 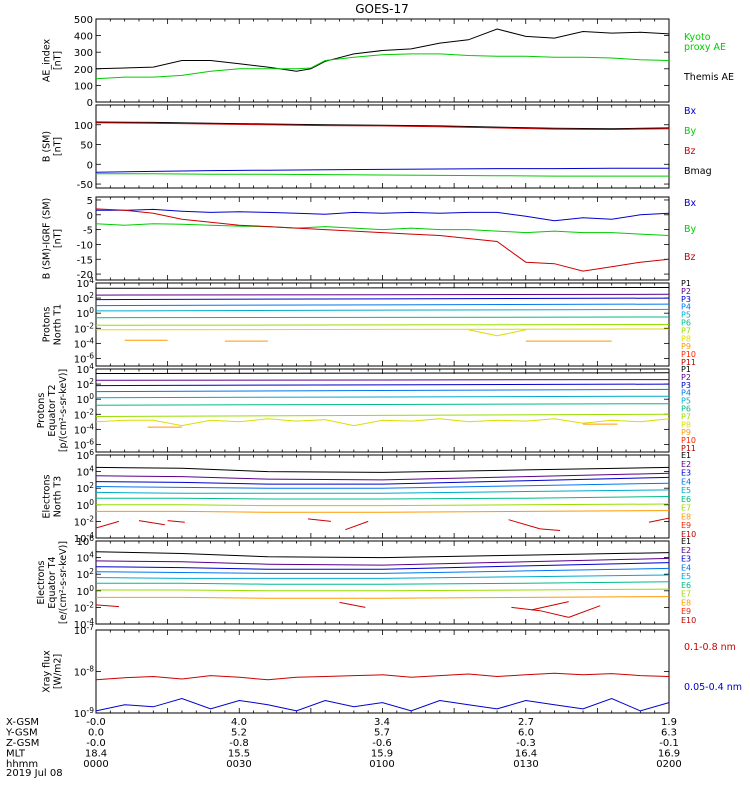 What do you see at coordinates (708, 77) in the screenshot?
I see `legend-entry: Themis AE` at bounding box center [708, 77].